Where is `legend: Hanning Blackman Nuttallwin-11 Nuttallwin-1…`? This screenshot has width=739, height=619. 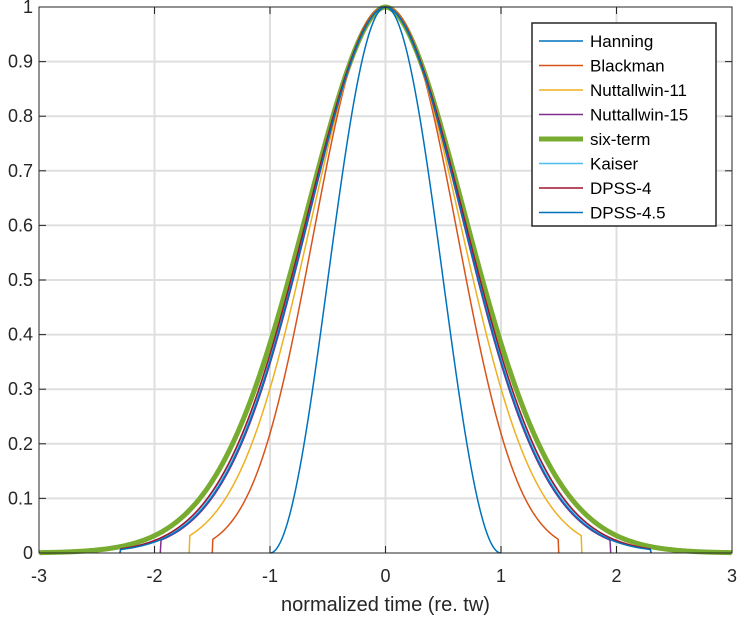
legend: Hanning Blackman Nuttallwin-11 Nuttallwin-1… is located at coordinates (624, 124).